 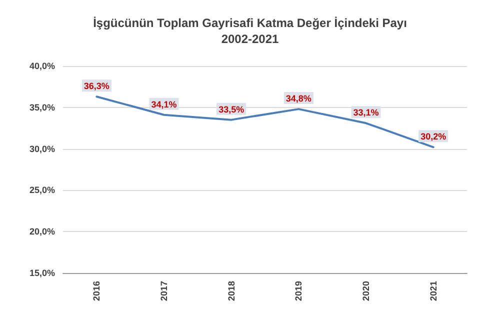 What do you see at coordinates (231, 109) in the screenshot?
I see `data-label: 33,5%` at bounding box center [231, 109].